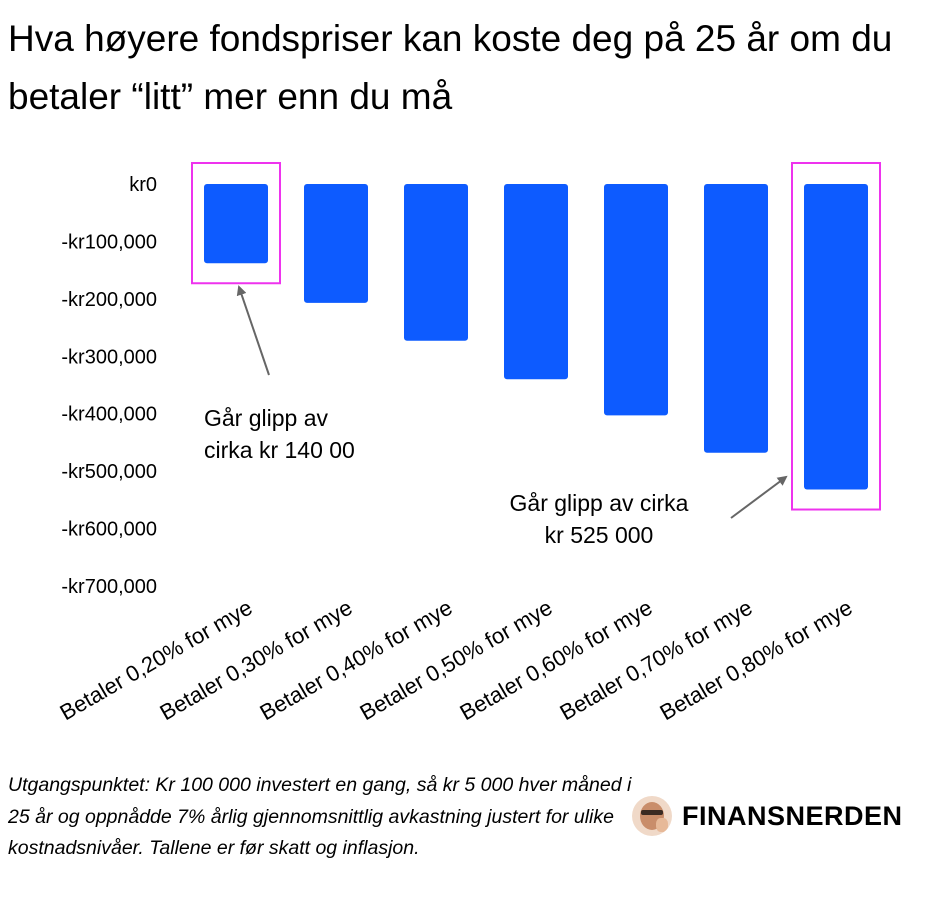  Describe the element at coordinates (109, 472) in the screenshot. I see `y-tick-label: -kr500,000` at that location.